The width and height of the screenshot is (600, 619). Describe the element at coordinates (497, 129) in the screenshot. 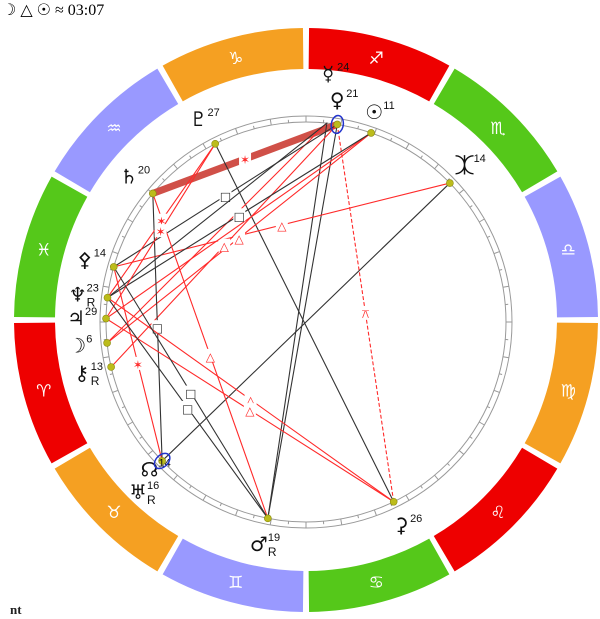

I see `sign-glyph-scorpio: ♏` at that location.